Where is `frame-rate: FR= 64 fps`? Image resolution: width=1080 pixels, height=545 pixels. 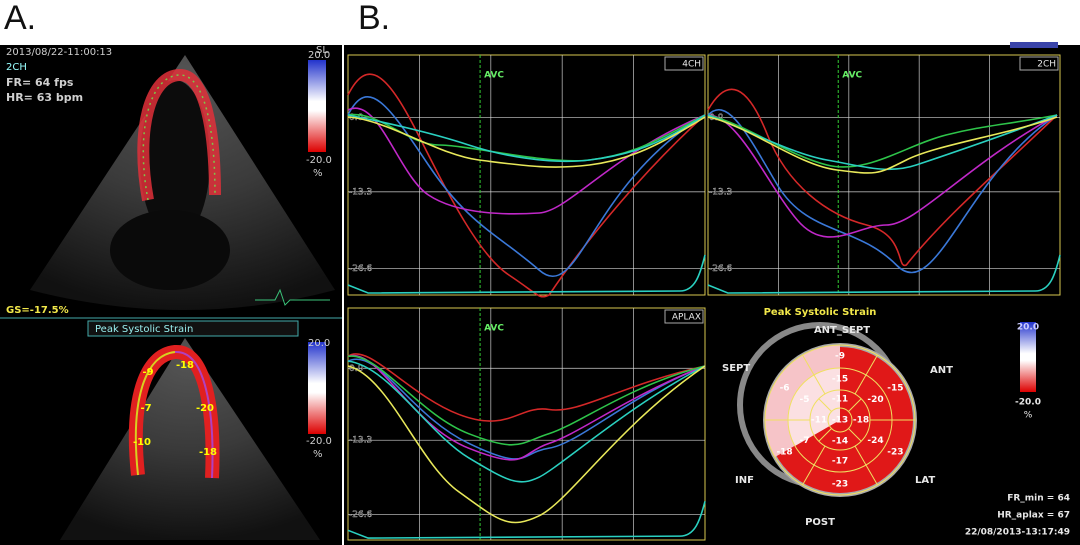 frame-rate: FR= 64 fps is located at coordinates (40, 82).